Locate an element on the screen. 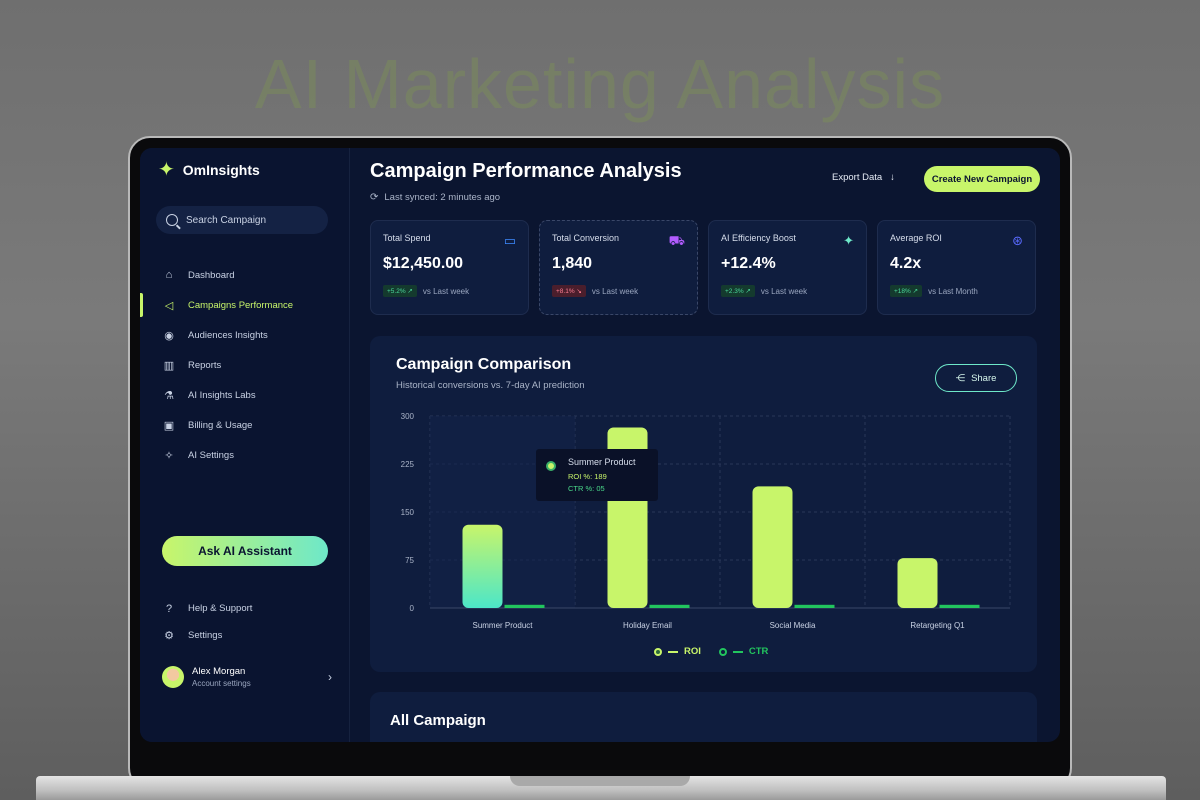 Image resolution: width=1200 pixels, height=800 pixels. share-label: Share is located at coordinates (984, 378).